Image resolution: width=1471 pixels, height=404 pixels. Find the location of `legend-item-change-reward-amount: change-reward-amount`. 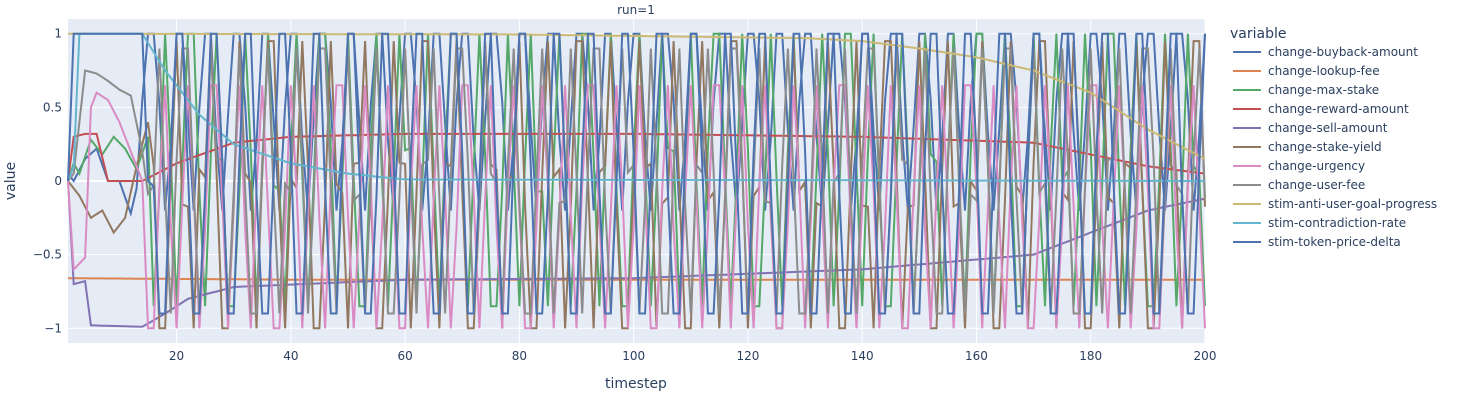

legend-item-change-reward-amount: change-reward-amount is located at coordinates (1321, 109).